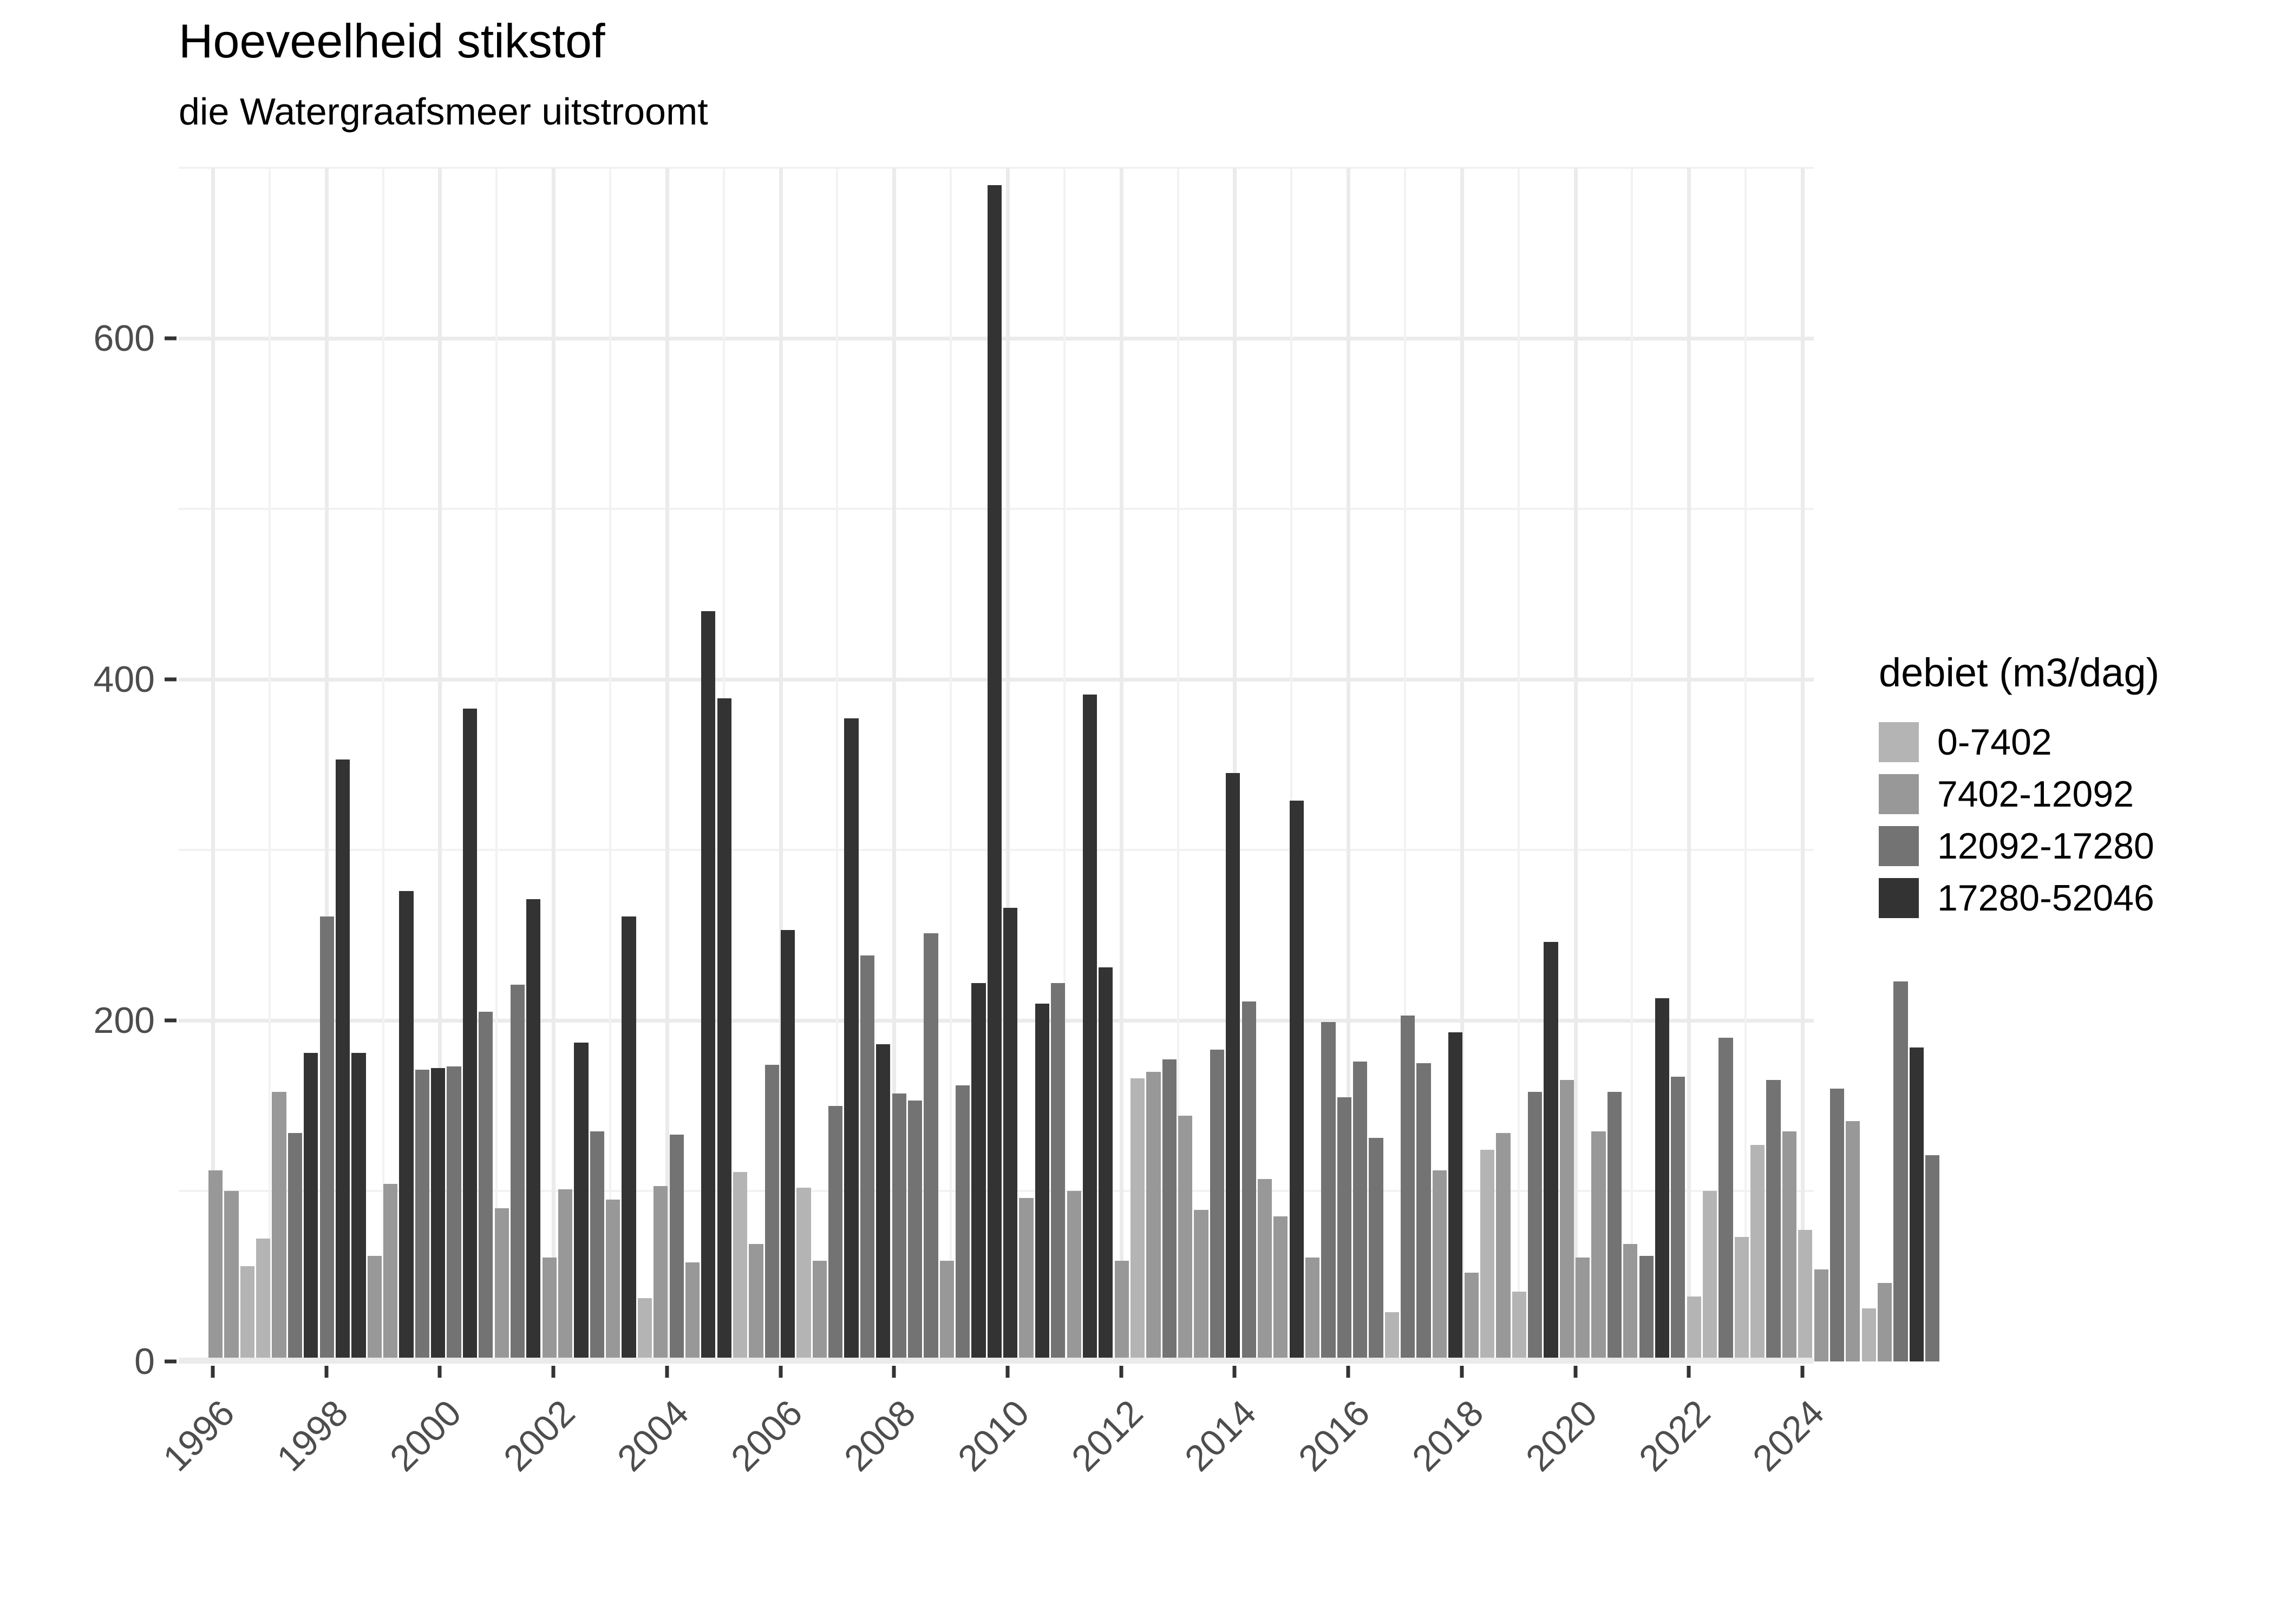  What do you see at coordinates (124, 679) in the screenshot?
I see `y-tick-label: 400` at bounding box center [124, 679].